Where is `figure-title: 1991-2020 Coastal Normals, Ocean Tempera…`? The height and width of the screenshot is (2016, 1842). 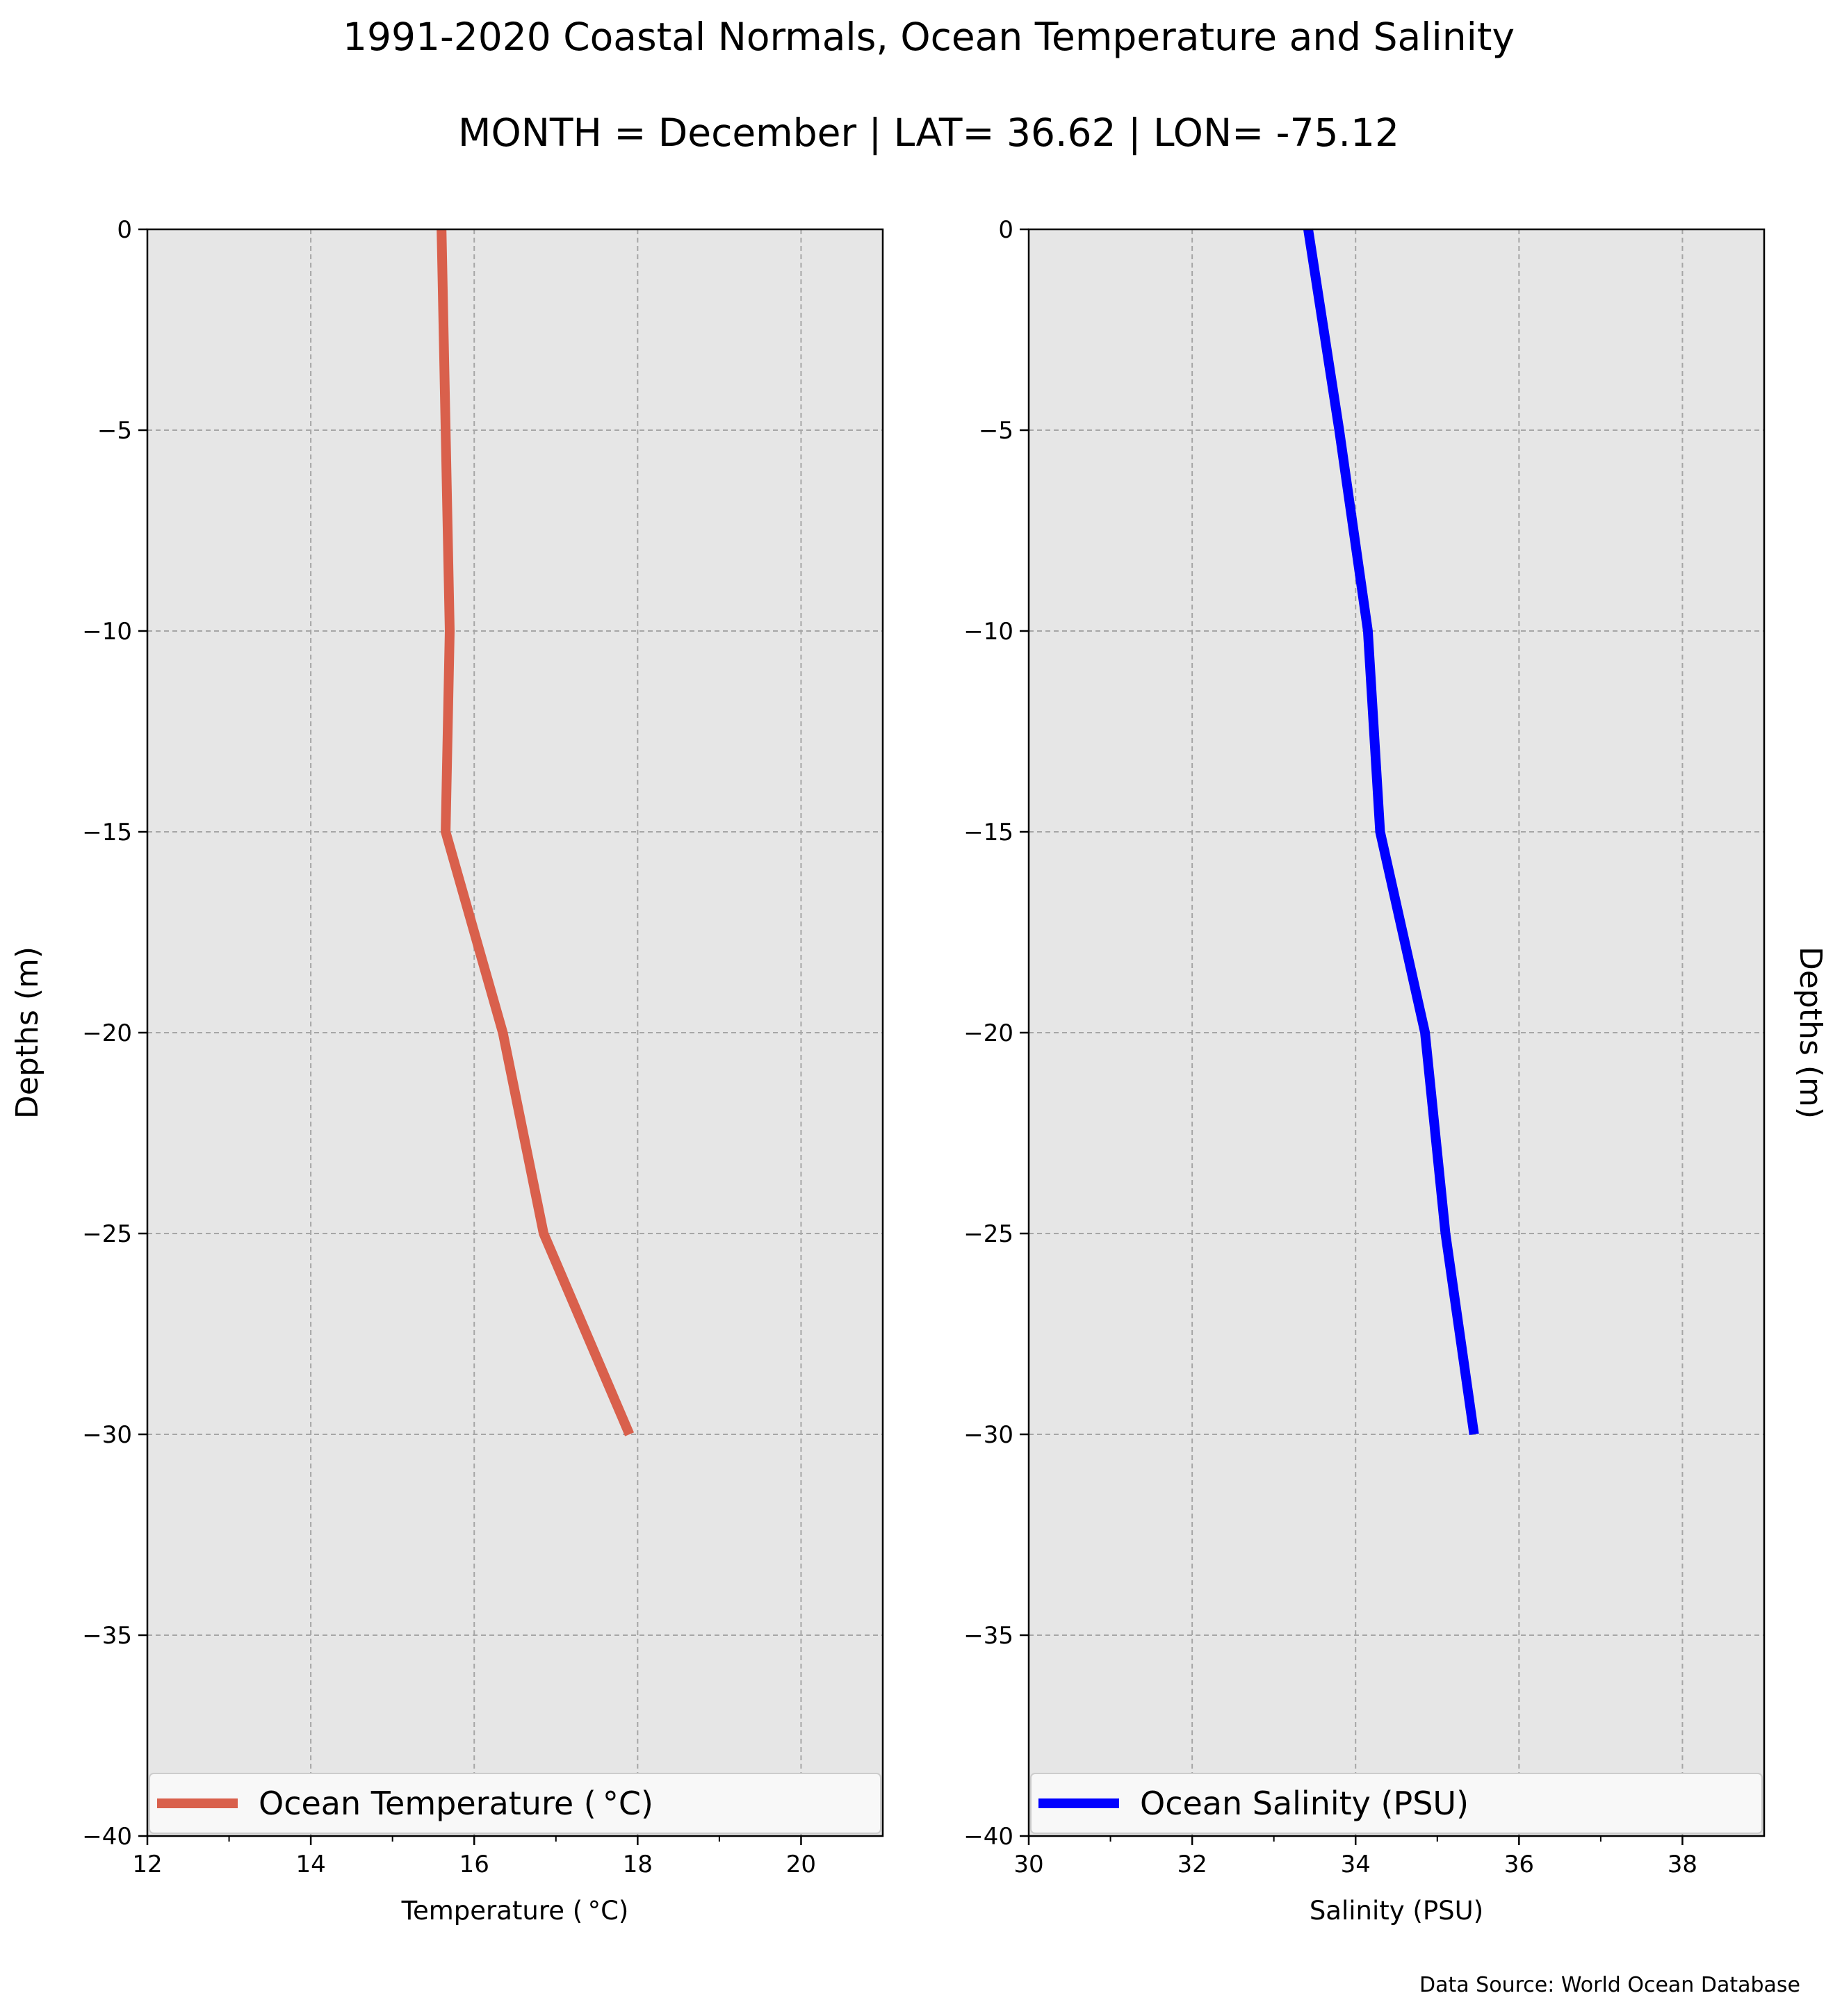 figure-title: 1991-2020 Coastal Normals, Ocean Tempera… is located at coordinates (929, 37).